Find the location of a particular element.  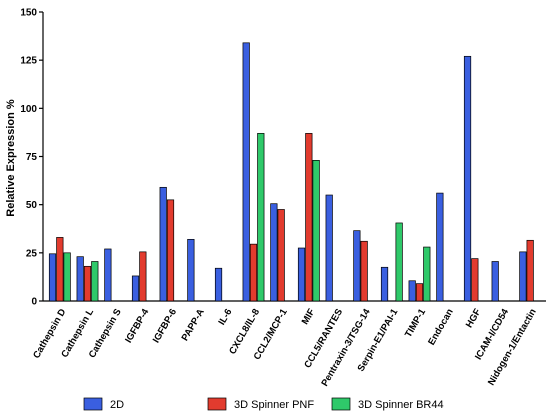

legend-label: 3D Spinner PNF is located at coordinates (274, 405).